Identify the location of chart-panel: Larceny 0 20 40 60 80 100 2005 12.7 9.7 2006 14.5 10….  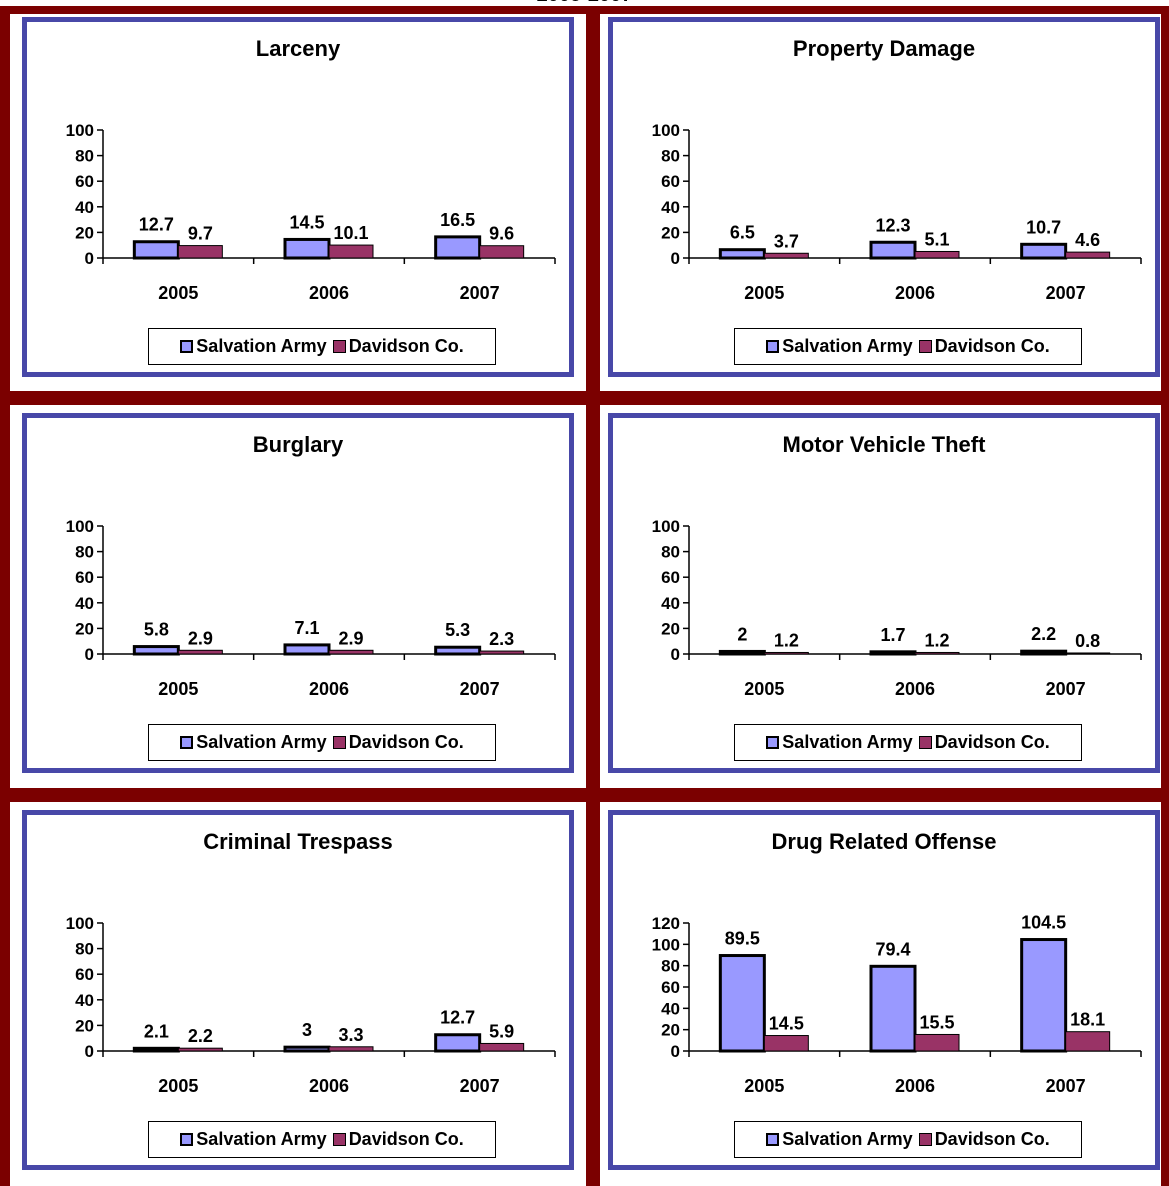
(298, 197).